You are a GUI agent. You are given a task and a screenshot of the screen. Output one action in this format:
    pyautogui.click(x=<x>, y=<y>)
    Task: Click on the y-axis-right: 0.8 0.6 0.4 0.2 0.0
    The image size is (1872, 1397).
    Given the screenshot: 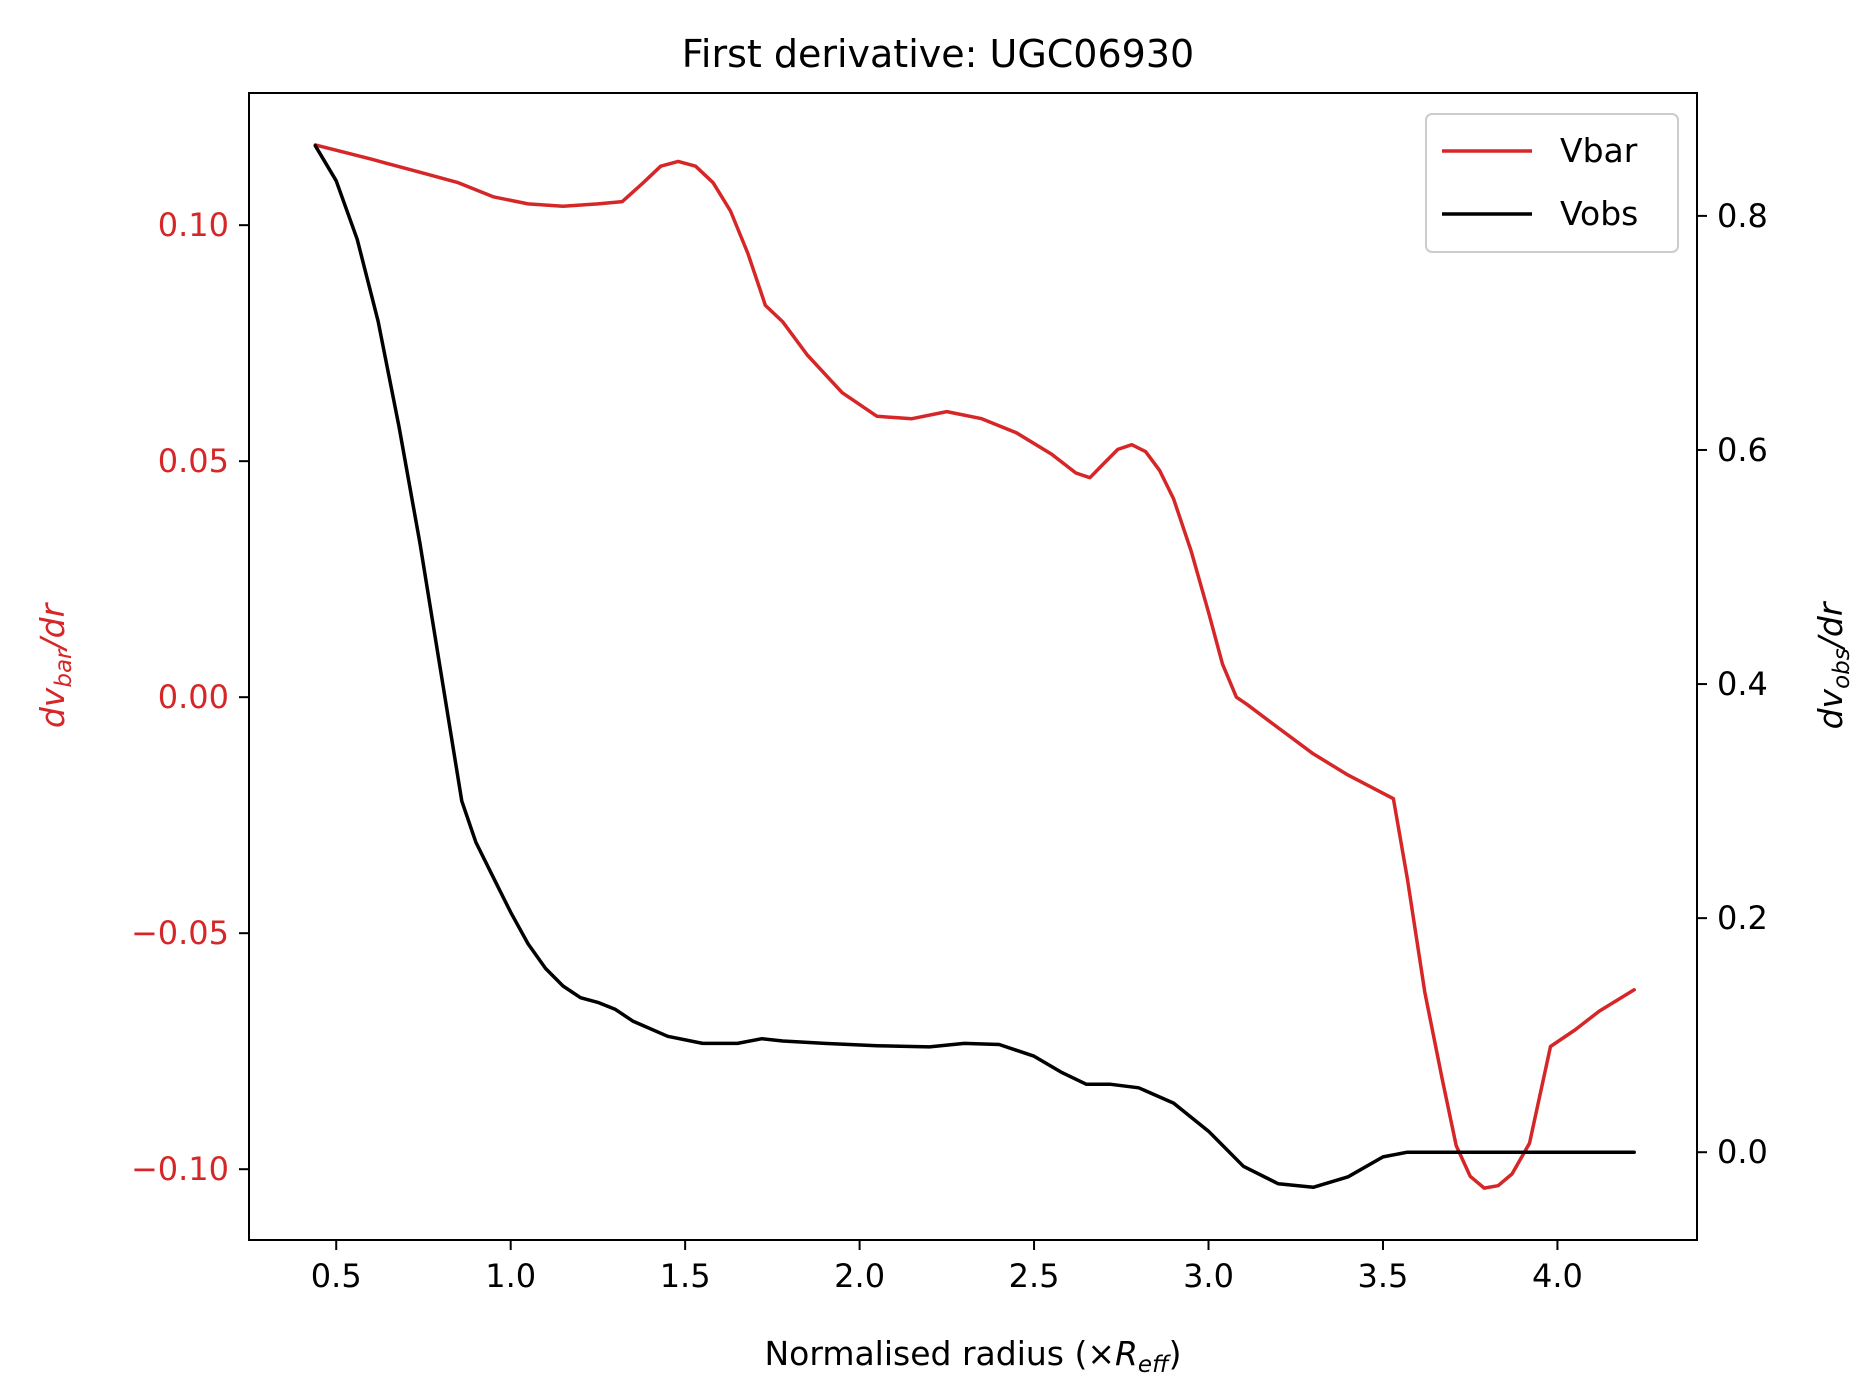 What is the action you would take?
    pyautogui.click(x=1732, y=684)
    